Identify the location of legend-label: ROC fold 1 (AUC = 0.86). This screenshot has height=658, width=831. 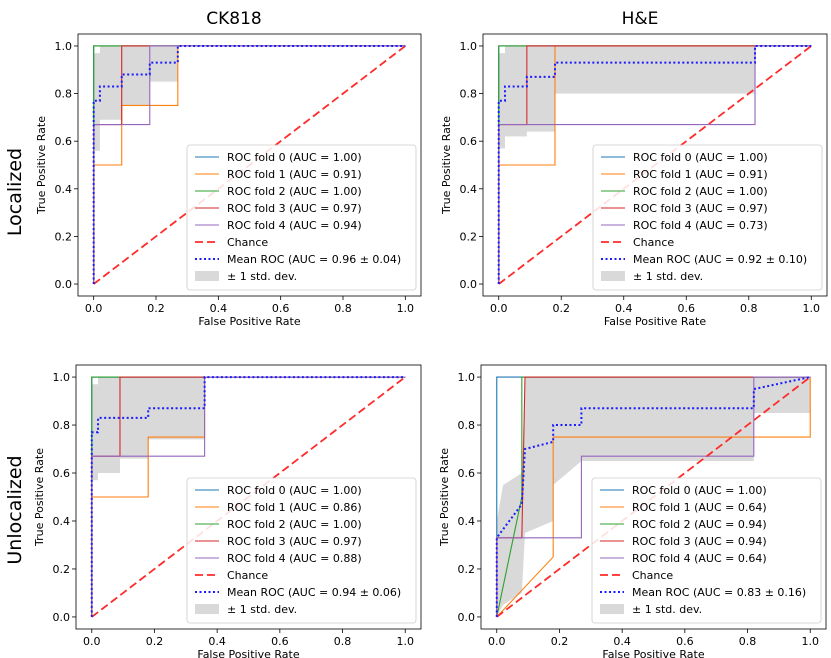
(294, 507).